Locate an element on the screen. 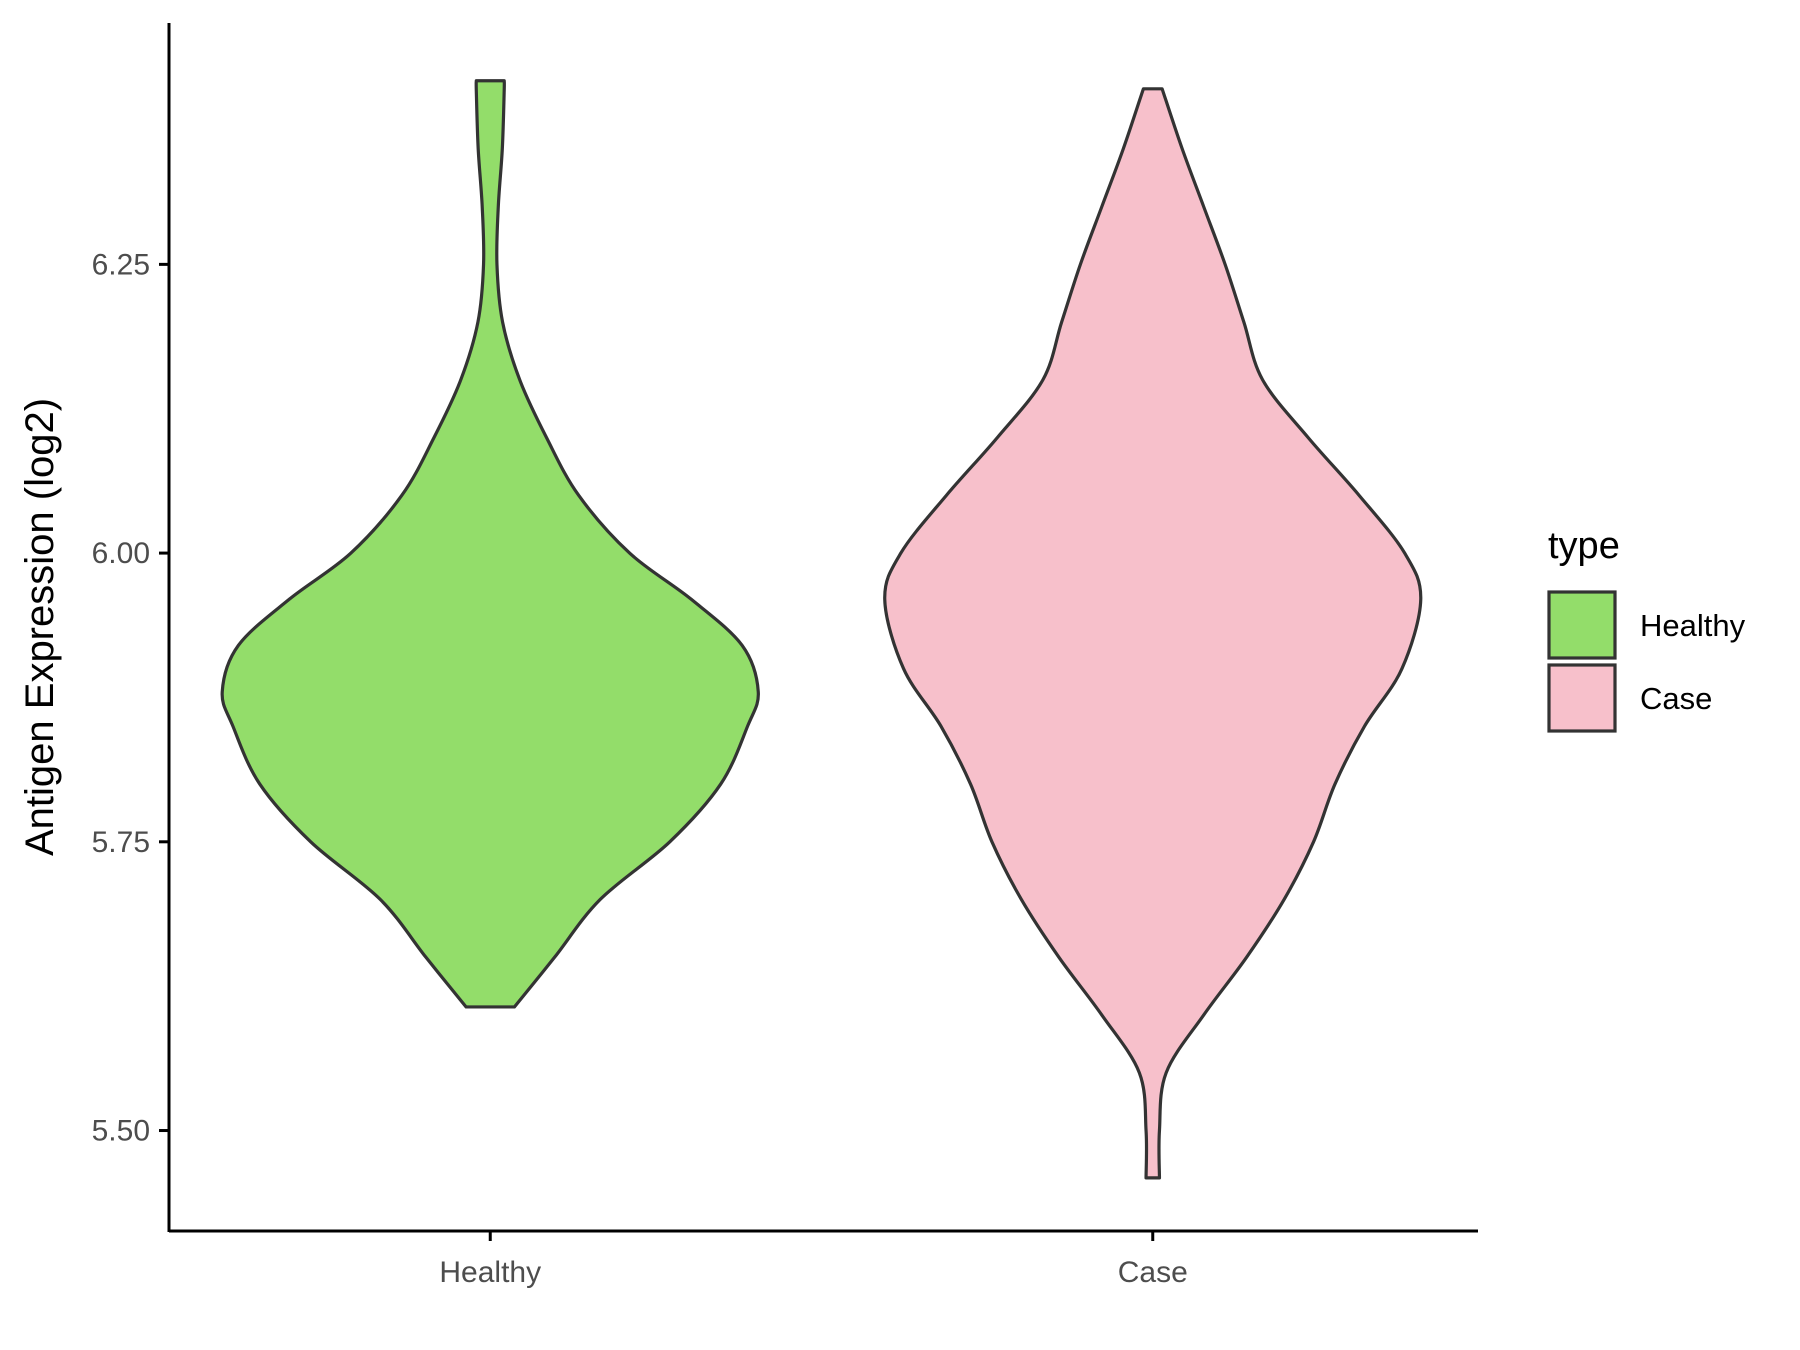 The height and width of the screenshot is (1350, 1800). y-tick-label: 6.00 is located at coordinates (121, 553).